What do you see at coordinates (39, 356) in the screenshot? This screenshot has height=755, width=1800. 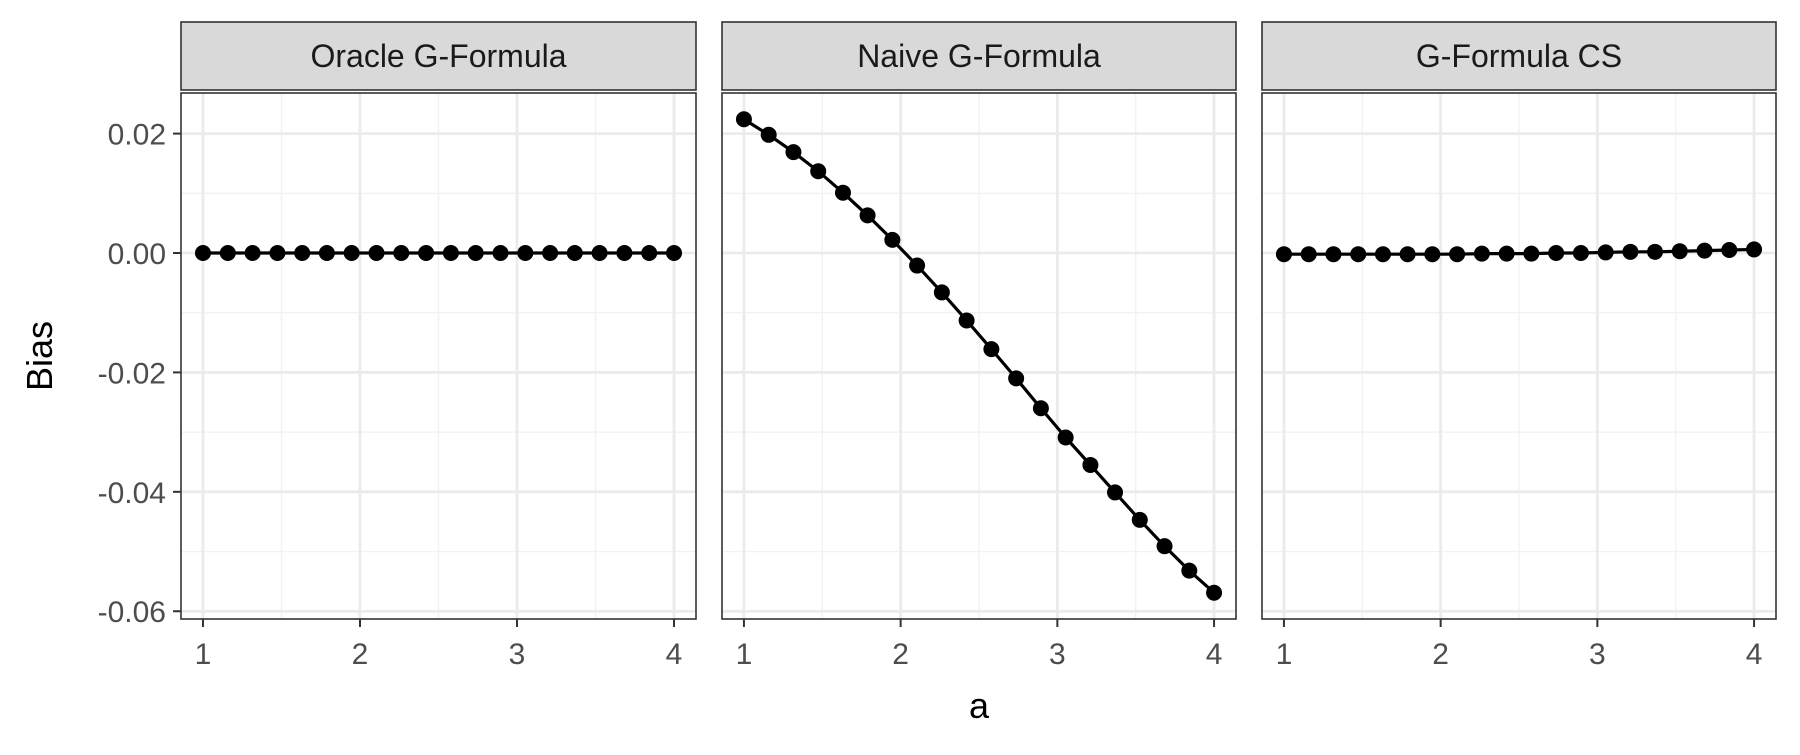 I see `y-axis-title: Bias` at bounding box center [39, 356].